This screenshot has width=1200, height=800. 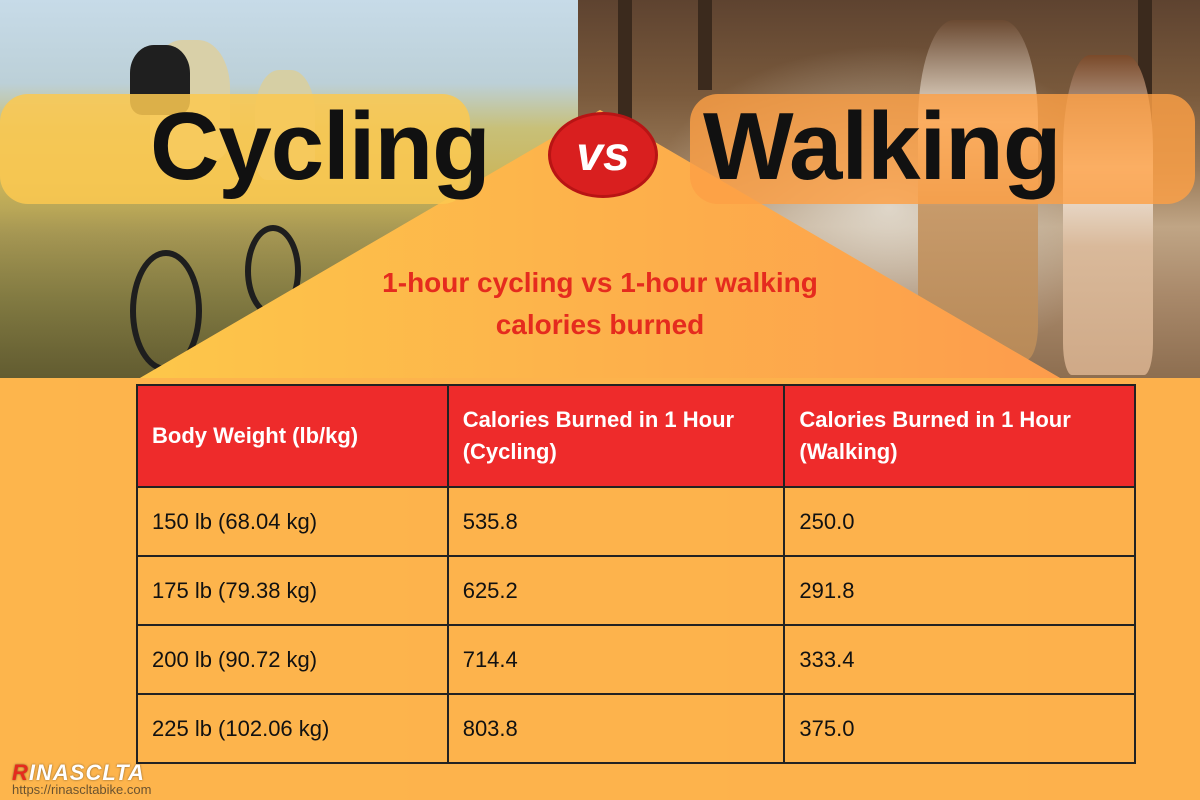 I want to click on title-cycling: Cycling, so click(x=320, y=146).